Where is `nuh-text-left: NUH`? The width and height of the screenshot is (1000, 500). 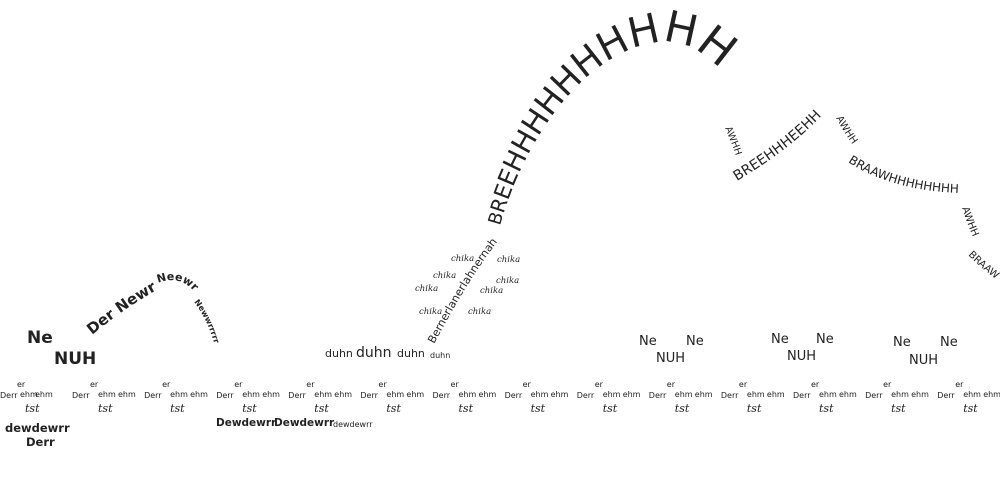
nuh-text-left: NUH is located at coordinates (75, 359).